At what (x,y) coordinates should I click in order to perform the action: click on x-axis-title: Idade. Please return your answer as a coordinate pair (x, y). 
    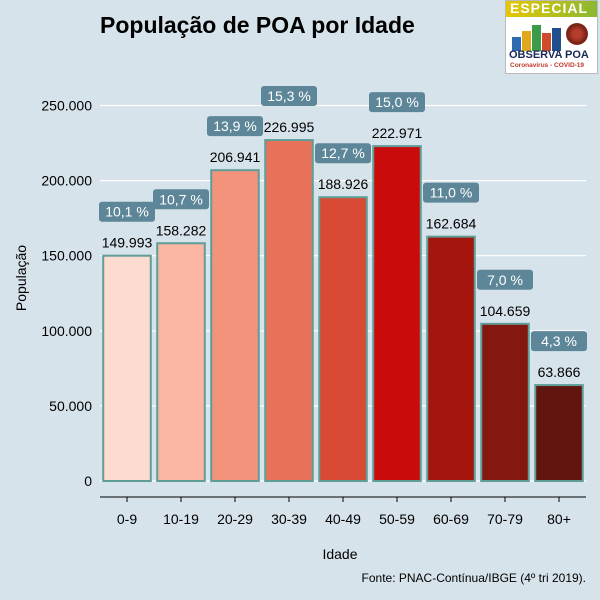
    Looking at the image, I should click on (339, 554).